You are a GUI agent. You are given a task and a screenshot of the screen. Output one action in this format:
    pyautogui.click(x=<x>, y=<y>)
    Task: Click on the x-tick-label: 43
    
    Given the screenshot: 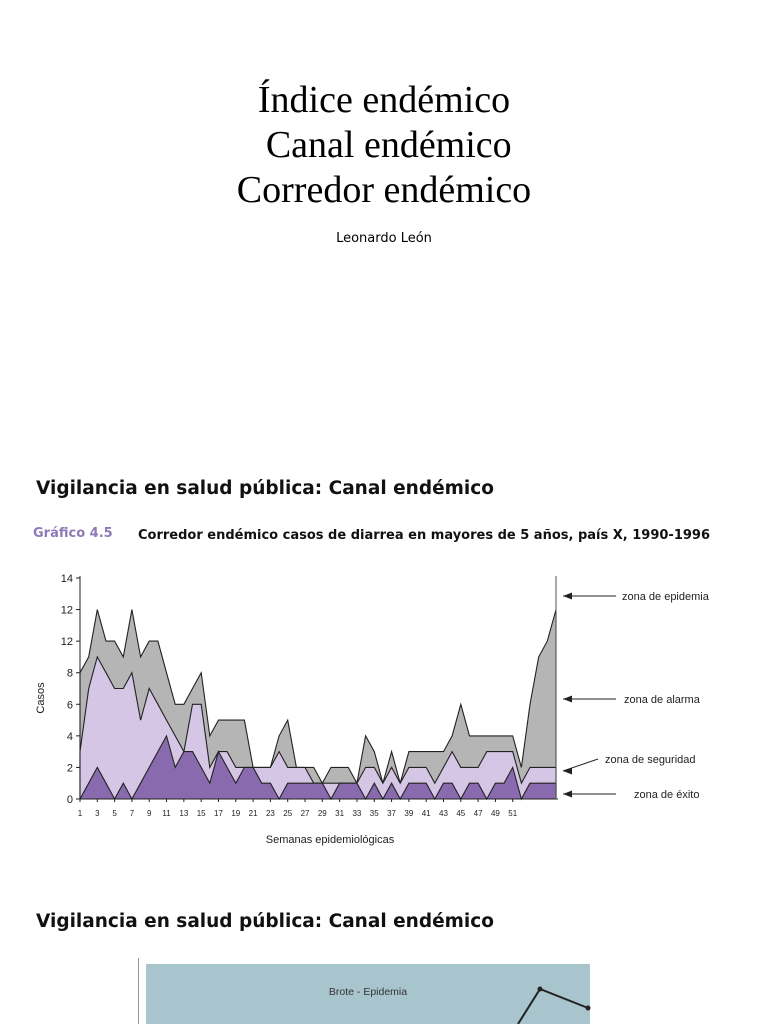 What is the action you would take?
    pyautogui.click(x=443, y=813)
    